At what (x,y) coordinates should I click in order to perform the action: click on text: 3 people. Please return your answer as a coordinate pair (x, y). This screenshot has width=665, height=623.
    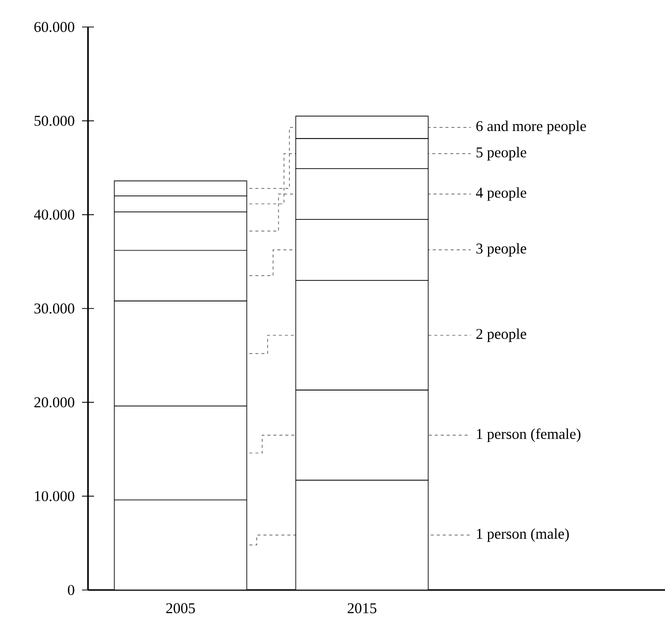
    Looking at the image, I should click on (501, 250).